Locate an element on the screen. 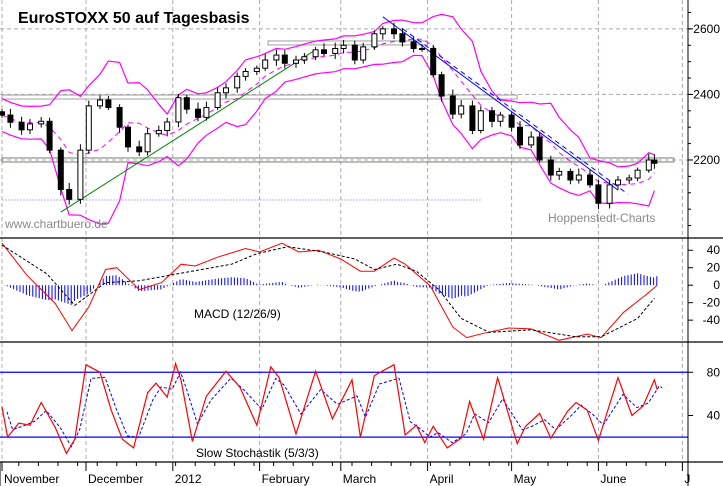 Image resolution: width=723 pixels, height=486 pixels. month-label: December is located at coordinates (115, 479).